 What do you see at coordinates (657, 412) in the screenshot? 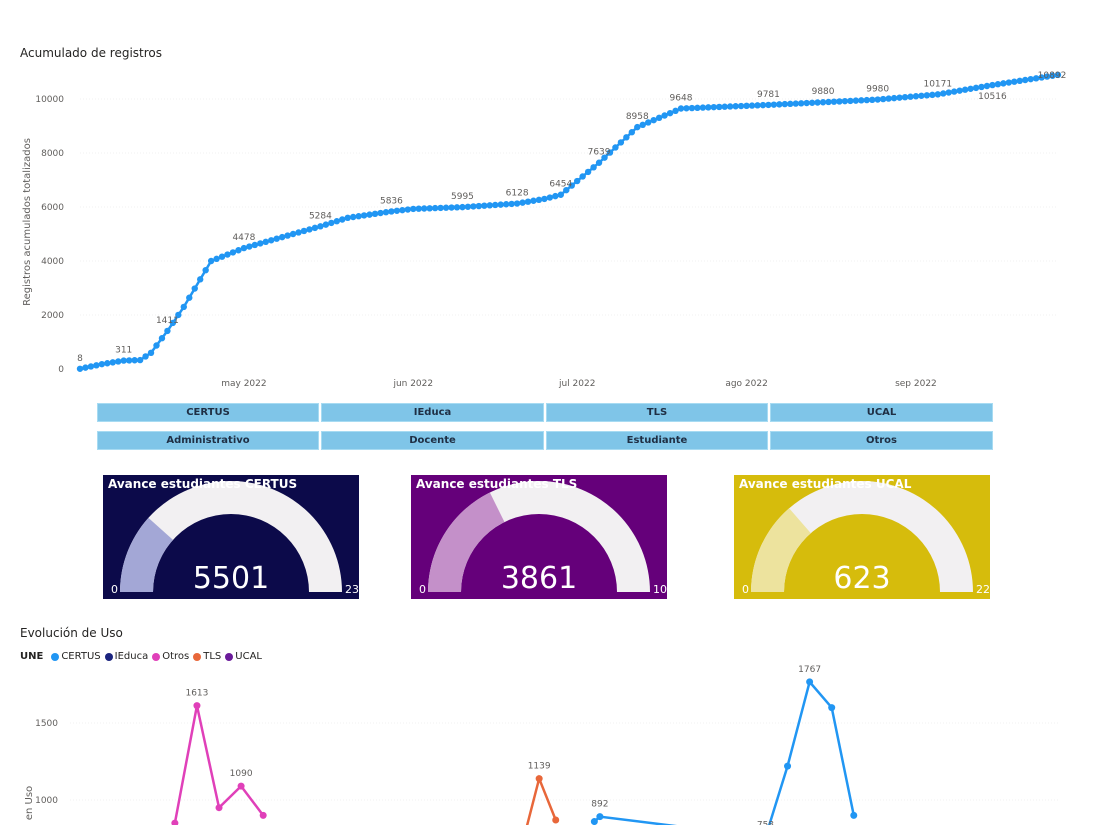
I see `slicer-tls: TLS` at bounding box center [657, 412].